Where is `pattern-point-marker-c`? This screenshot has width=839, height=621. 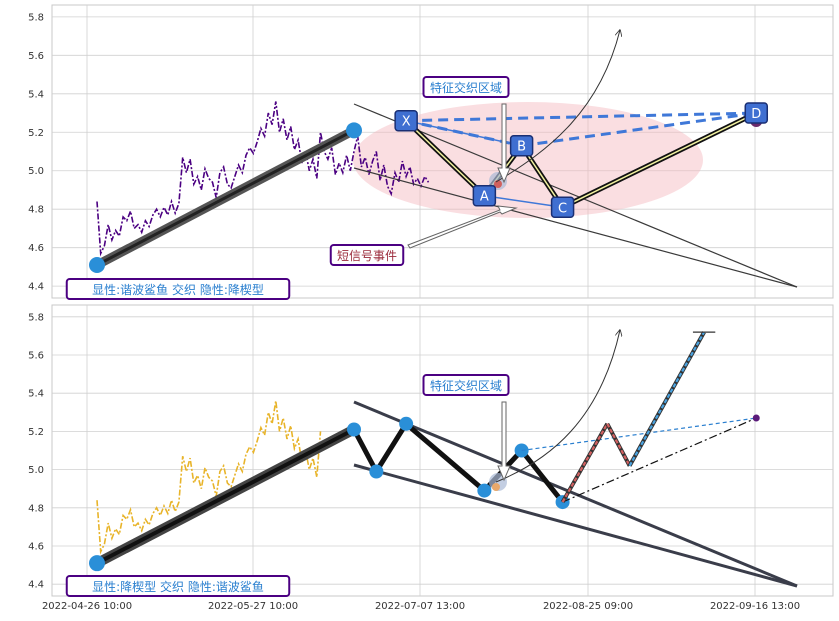
pattern-point-marker-c is located at coordinates (562, 207).